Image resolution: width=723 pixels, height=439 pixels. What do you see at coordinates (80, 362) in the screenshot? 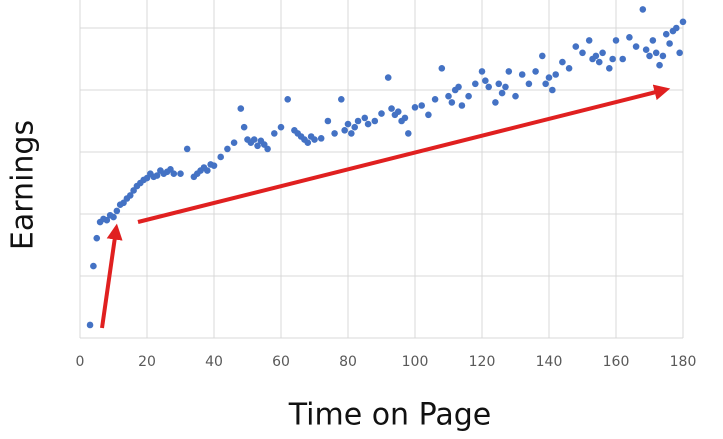
I see `x-tick-label: 0` at bounding box center [80, 362].